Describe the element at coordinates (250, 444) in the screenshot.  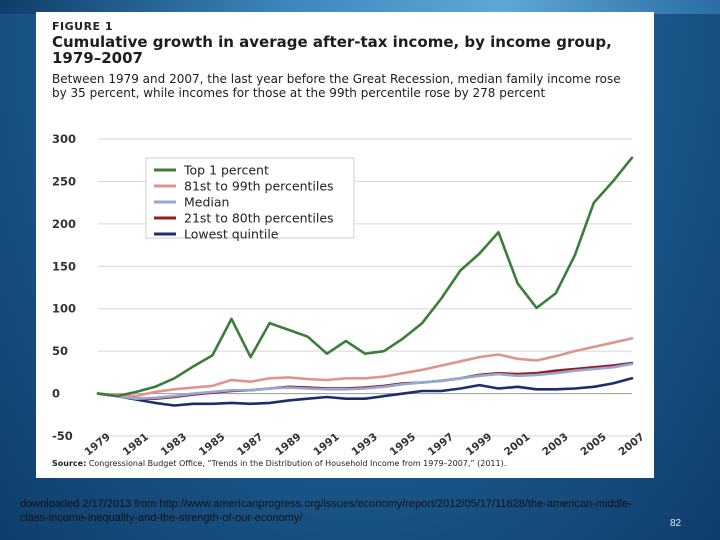
I see `x-tick-label: 1987` at that location.